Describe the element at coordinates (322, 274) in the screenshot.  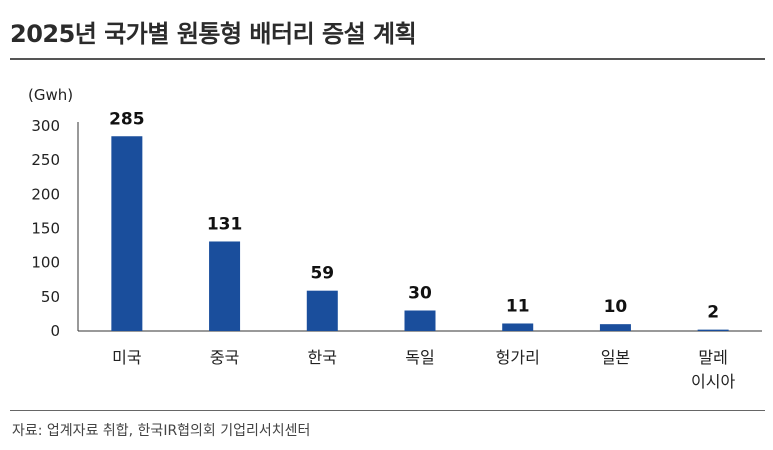
I see `data-label: 59` at that location.